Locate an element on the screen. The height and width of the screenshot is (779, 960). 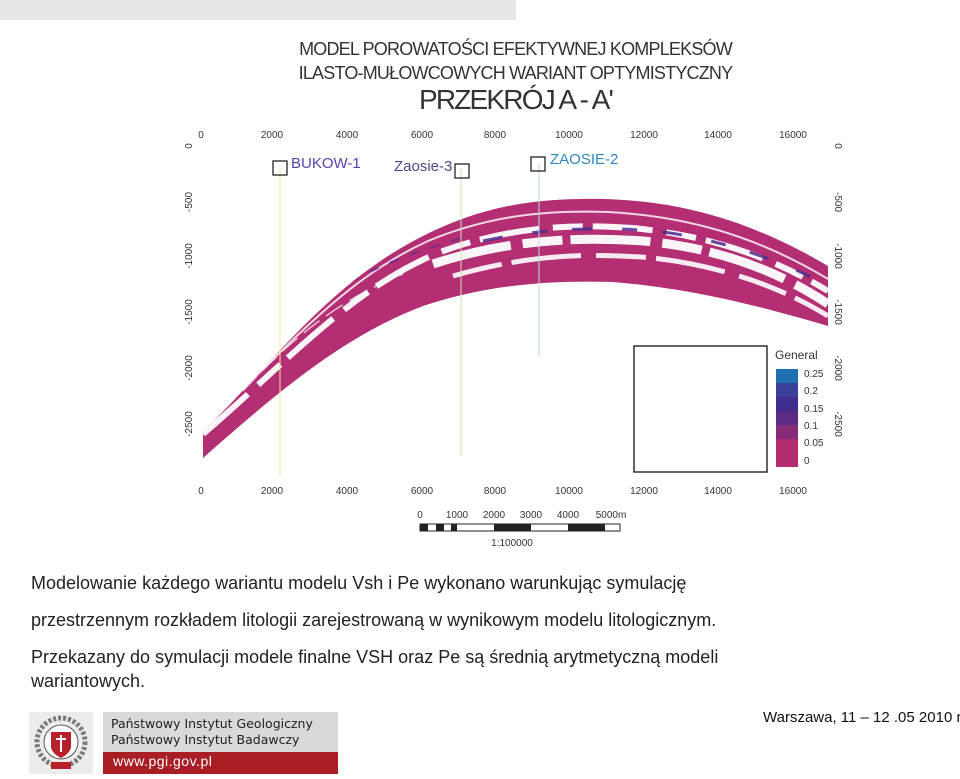
well-marker-zaosie3 is located at coordinates (462, 171).